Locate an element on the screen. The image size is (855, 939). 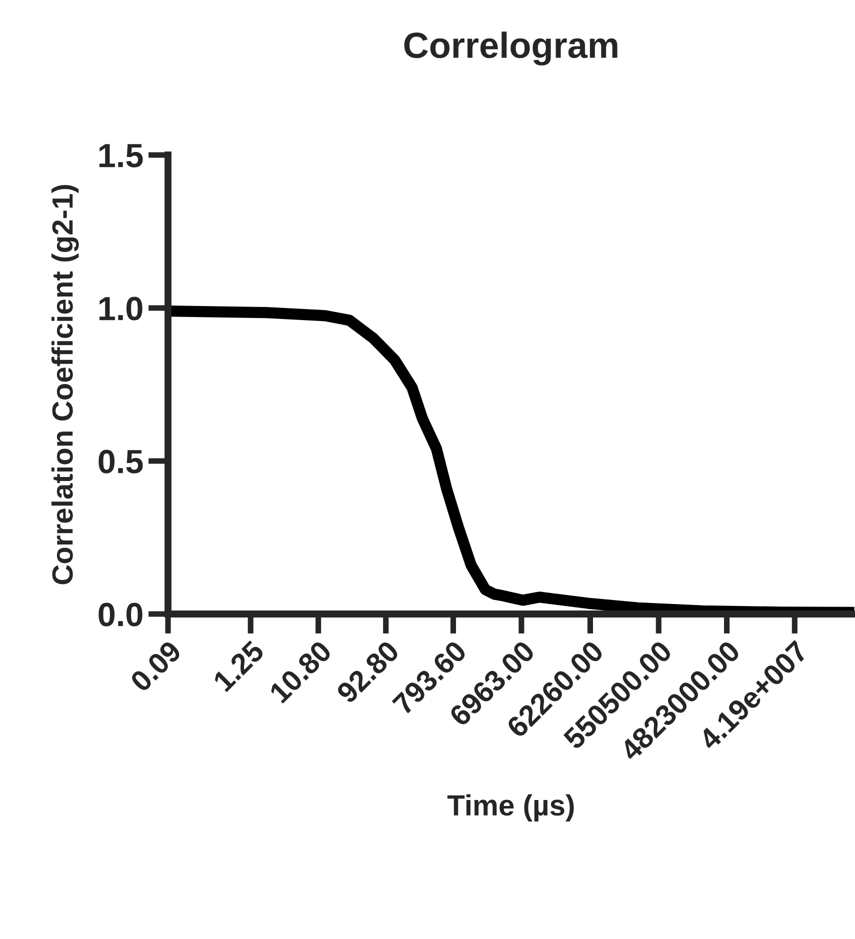
x-tick-label: 0.09 is located at coordinates (155, 666).